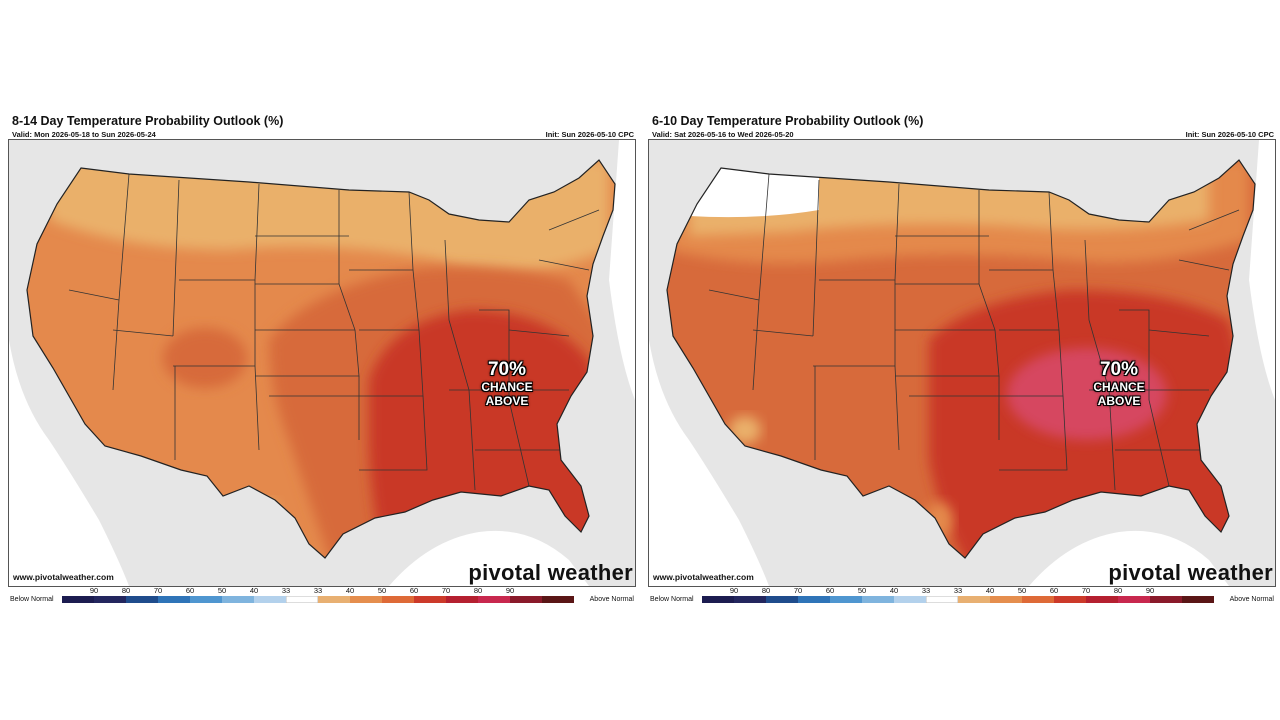 Image resolution: width=1280 pixels, height=720 pixels. Describe the element at coordinates (589, 134) in the screenshot. I see `init-time: Init: Sun 2026-05-10 CPC` at that location.